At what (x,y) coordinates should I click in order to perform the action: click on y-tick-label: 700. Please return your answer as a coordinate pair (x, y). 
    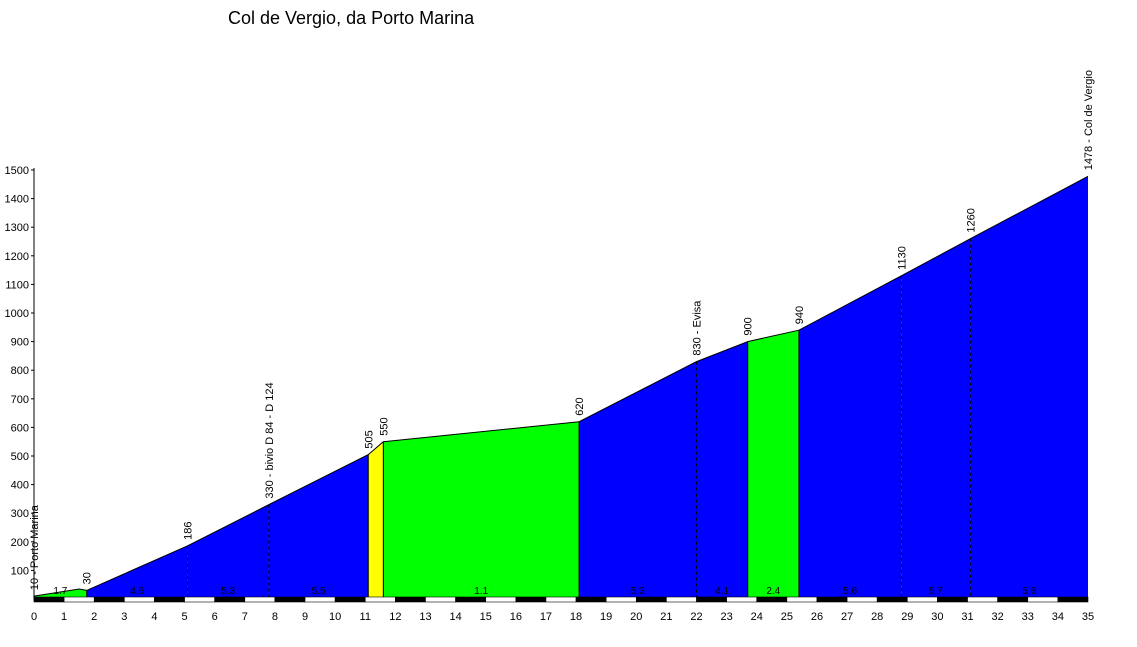
    Looking at the image, I should click on (20, 400).